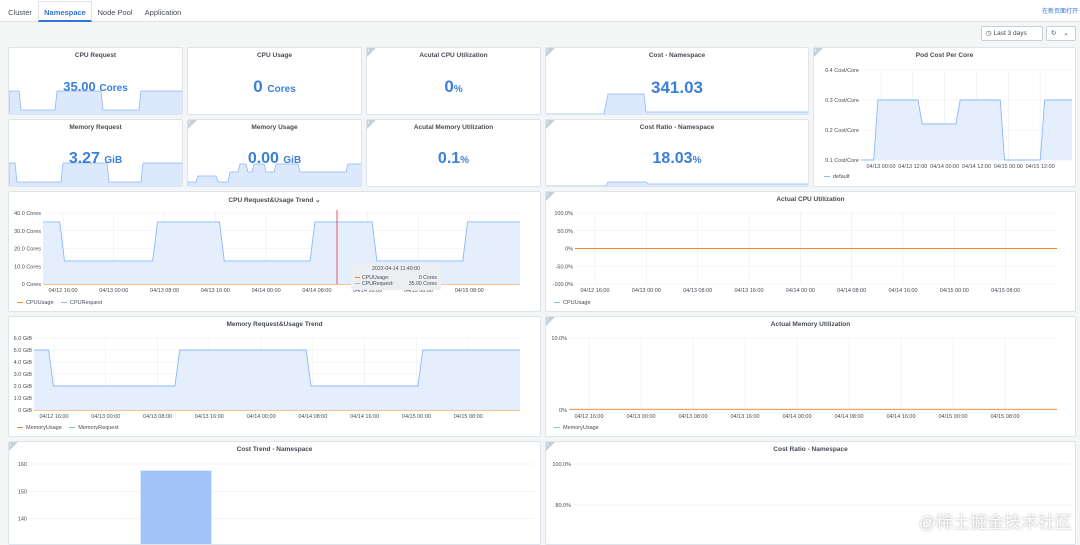 The image size is (1080, 545). What do you see at coordinates (93, 428) in the screenshot?
I see `legend-item: MemoryRequest` at bounding box center [93, 428].